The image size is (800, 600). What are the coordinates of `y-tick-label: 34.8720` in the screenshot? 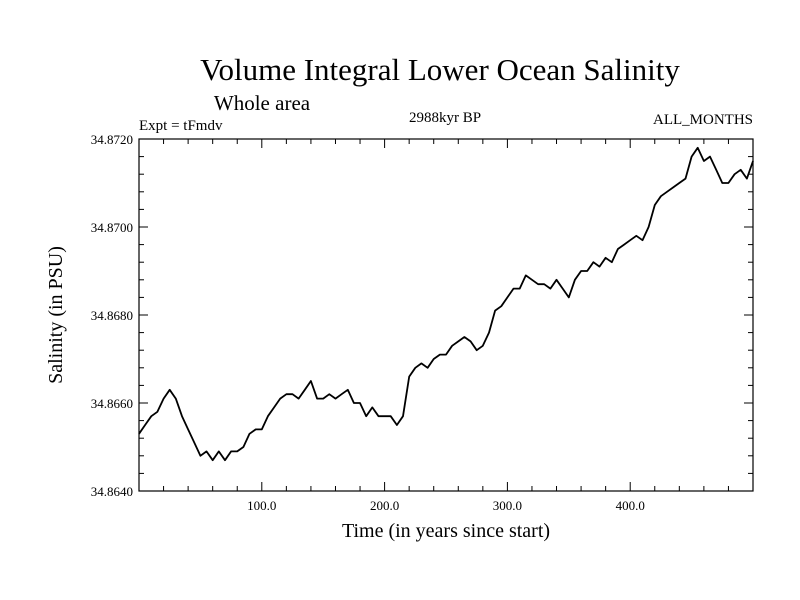 It's located at (112, 139).